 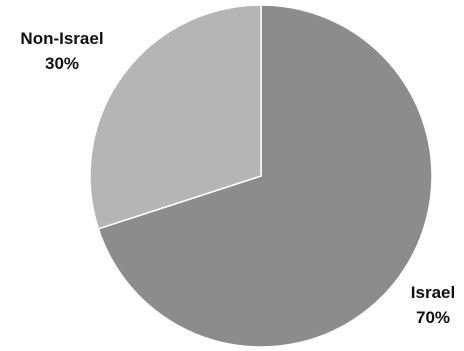 What do you see at coordinates (62, 63) in the screenshot?
I see `slice-label-non-israel-value: 30%` at bounding box center [62, 63].